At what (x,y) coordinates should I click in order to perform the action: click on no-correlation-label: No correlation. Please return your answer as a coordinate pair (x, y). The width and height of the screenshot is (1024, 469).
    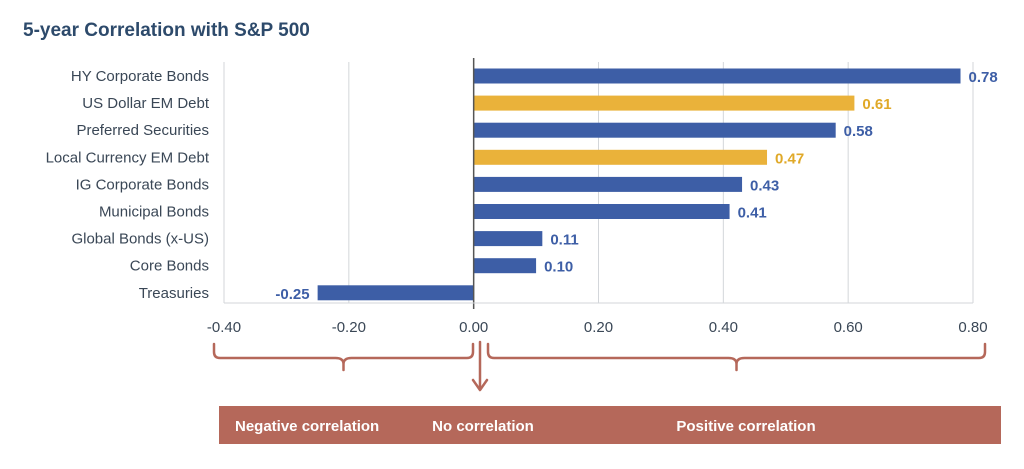
    Looking at the image, I should click on (483, 426).